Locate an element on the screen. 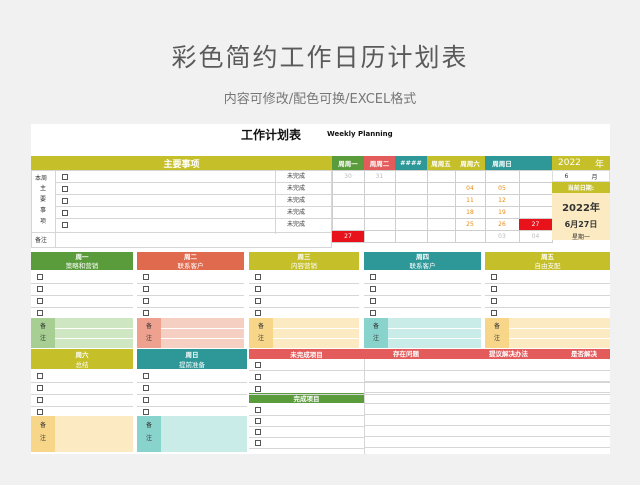 This screenshot has height=485, width=640. weekday-header-3: 周四 is located at coordinates (422, 256).